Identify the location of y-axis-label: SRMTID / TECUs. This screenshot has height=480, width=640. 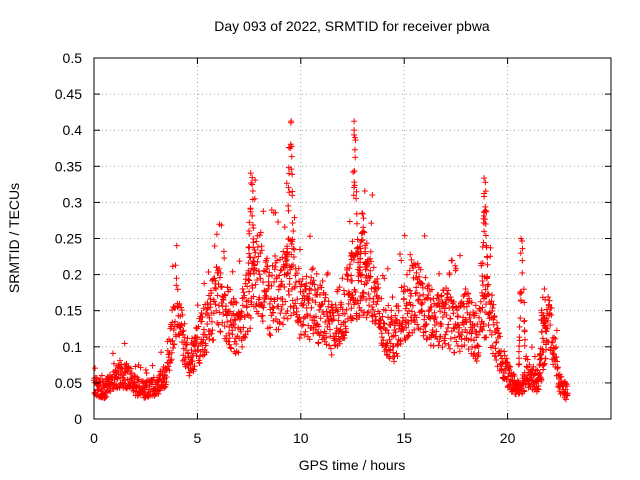
(14, 238).